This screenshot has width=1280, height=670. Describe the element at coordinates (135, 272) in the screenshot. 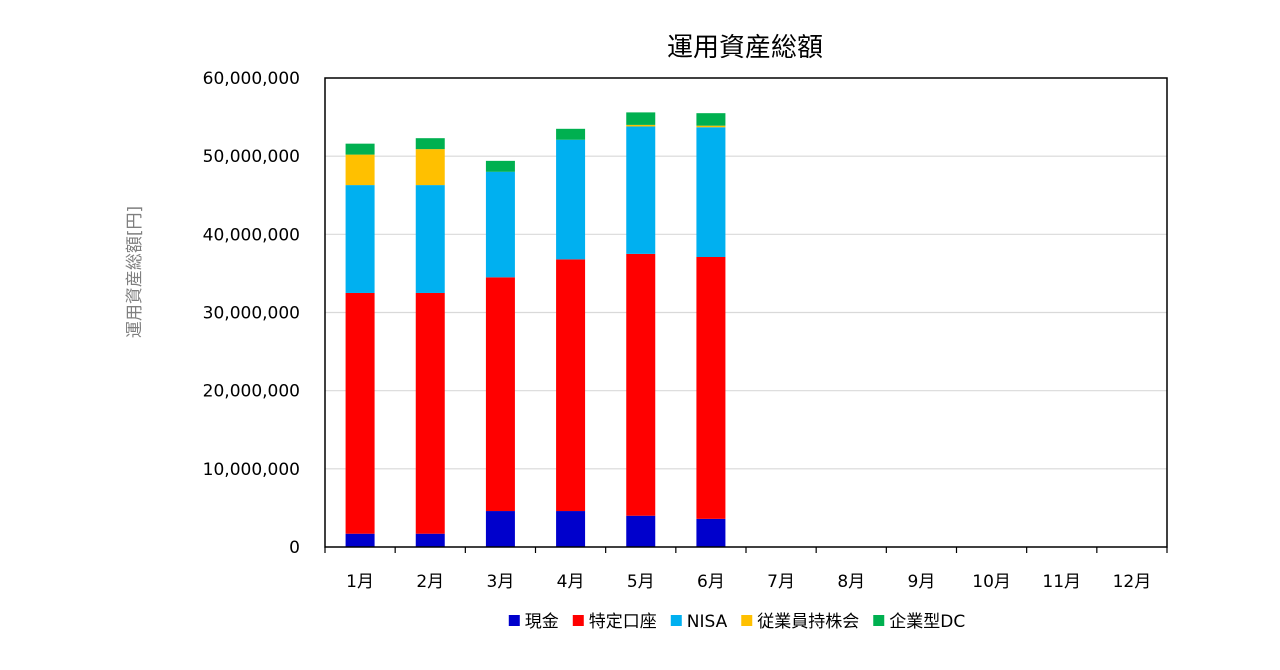

I see `y-axis-label: 運用資産総額[円]` at that location.